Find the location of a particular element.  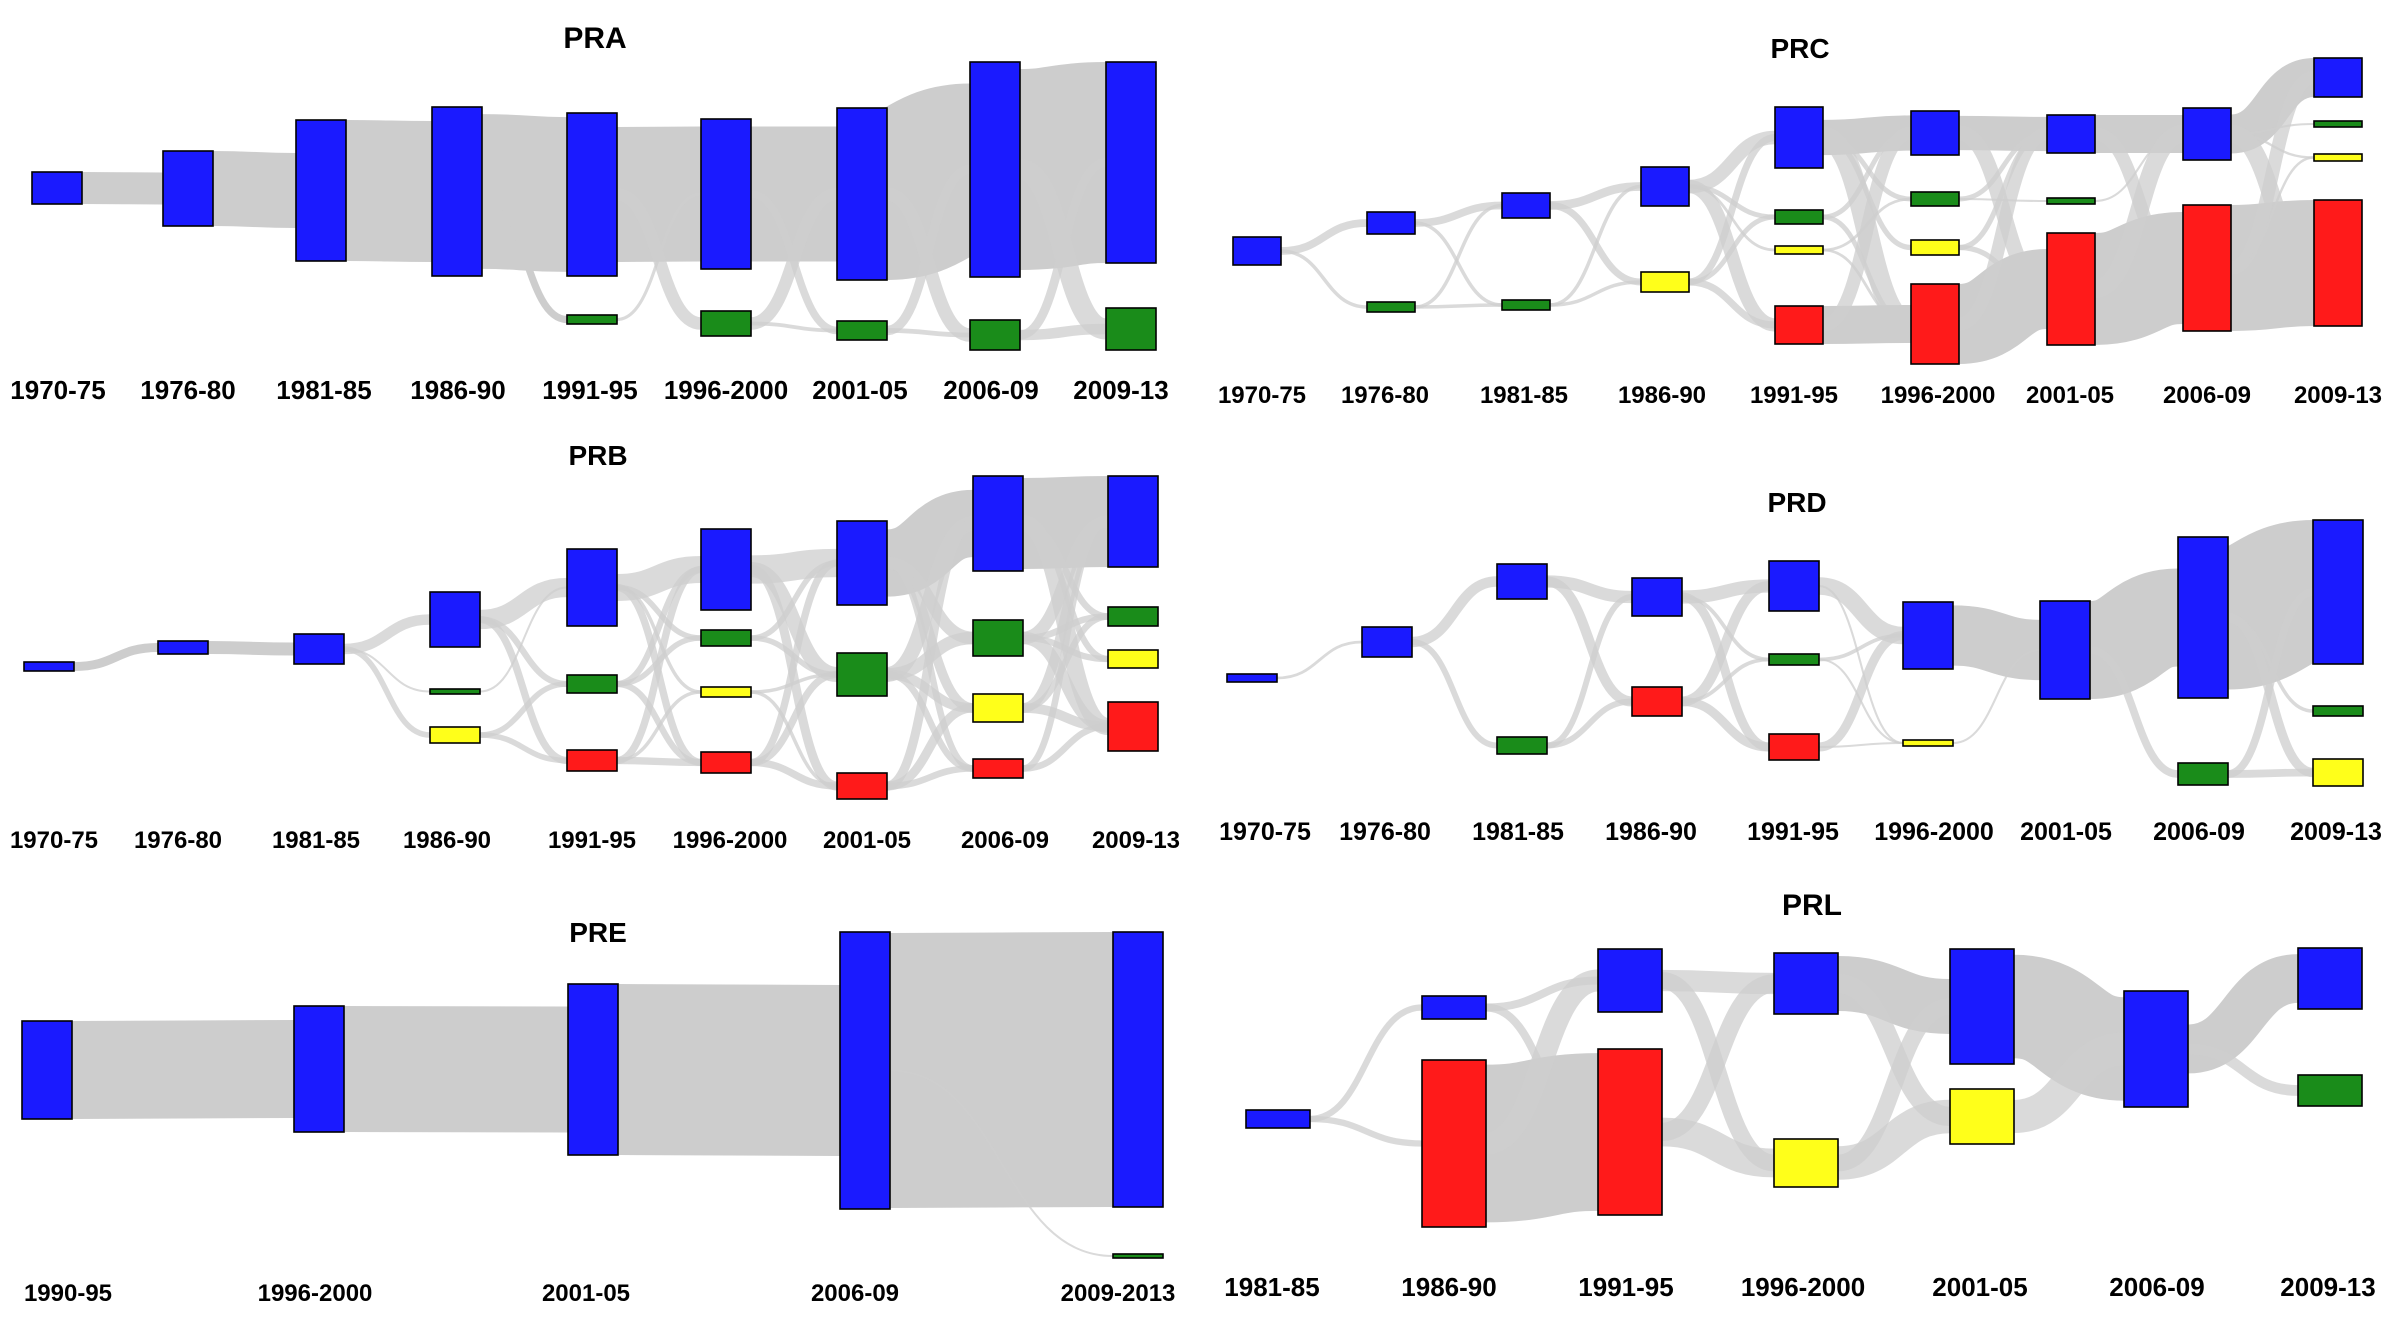

prb-node-b6b is located at coordinates (862, 563).